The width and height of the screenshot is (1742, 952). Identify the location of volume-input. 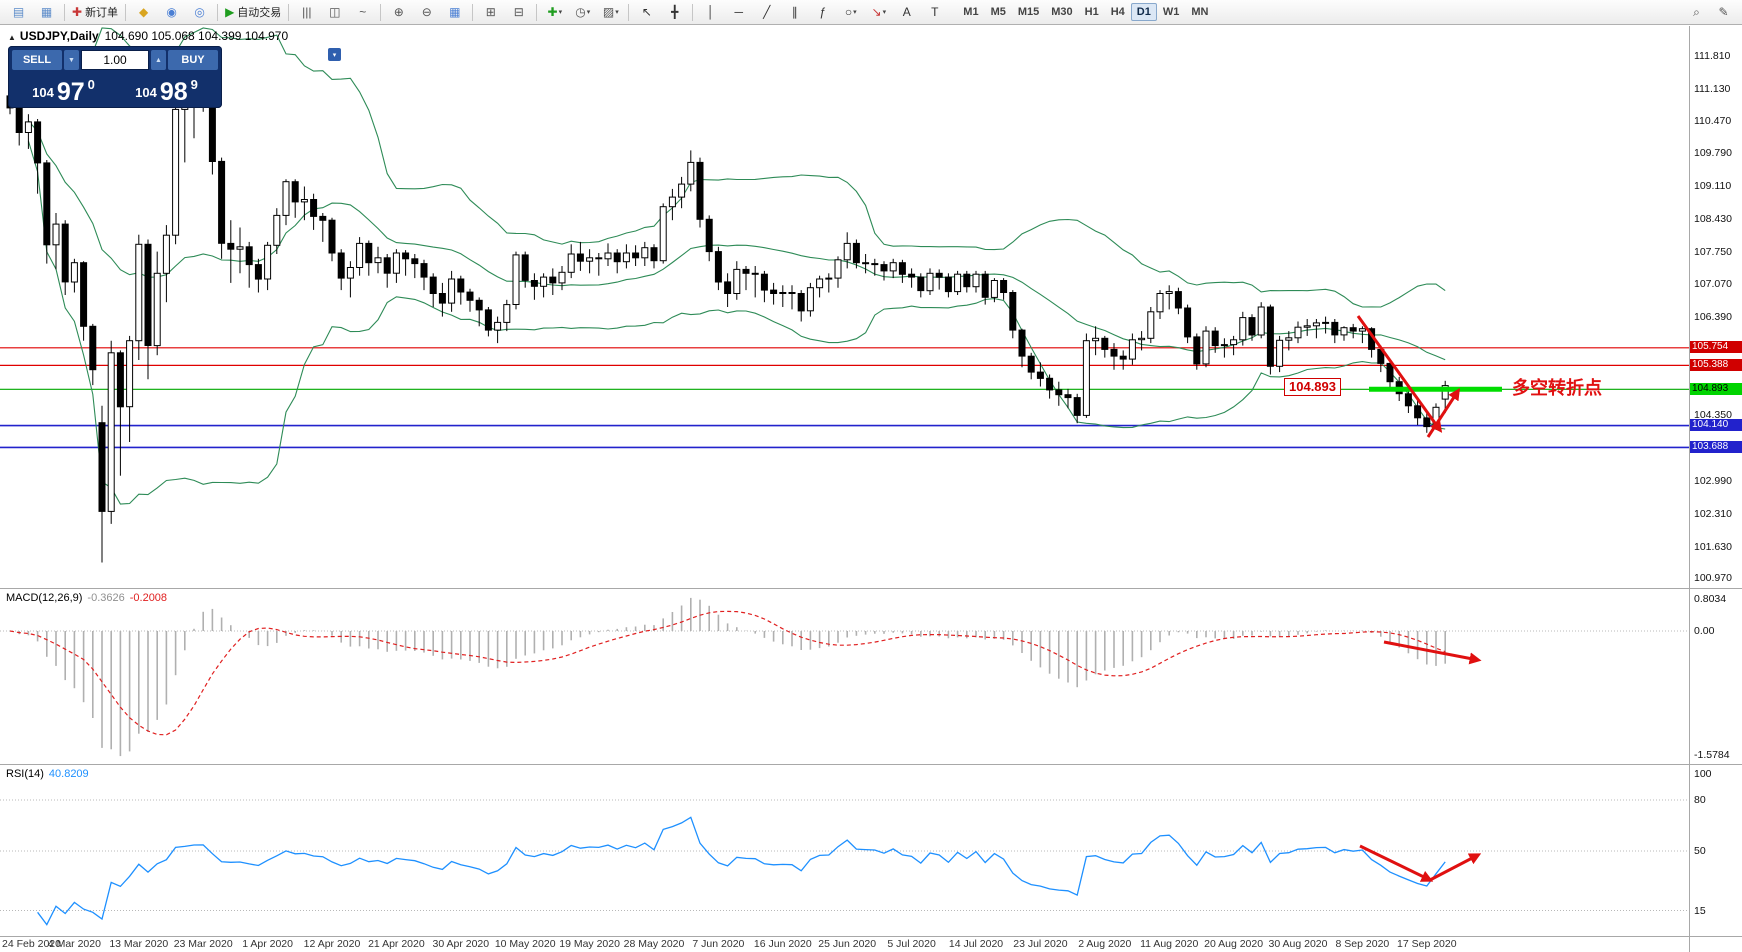
(115, 60).